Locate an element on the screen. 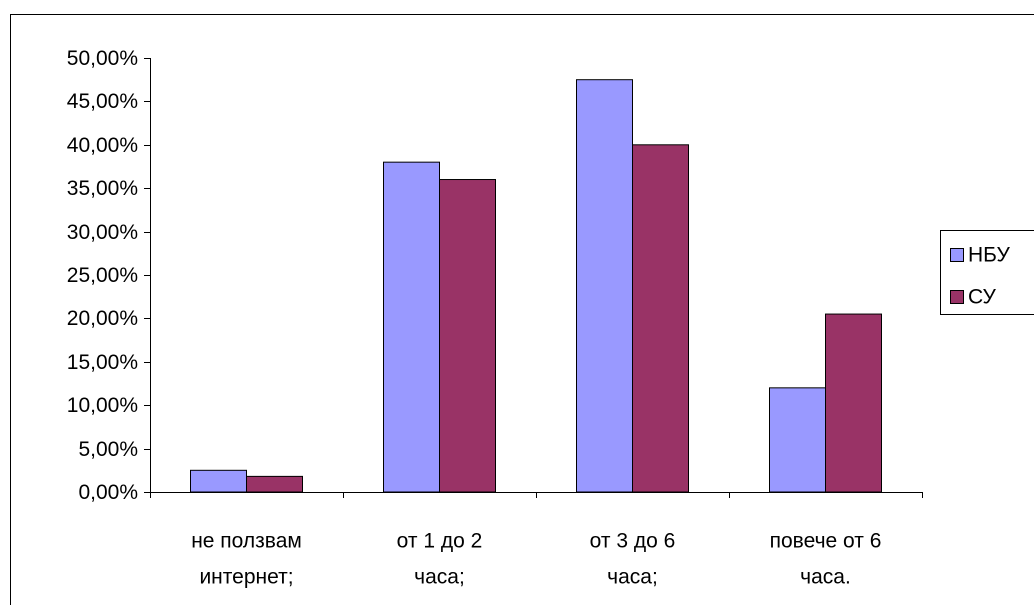 Image resolution: width=1034 pixels, height=610 pixels. y-tick-label: 0,00% is located at coordinates (108, 492).